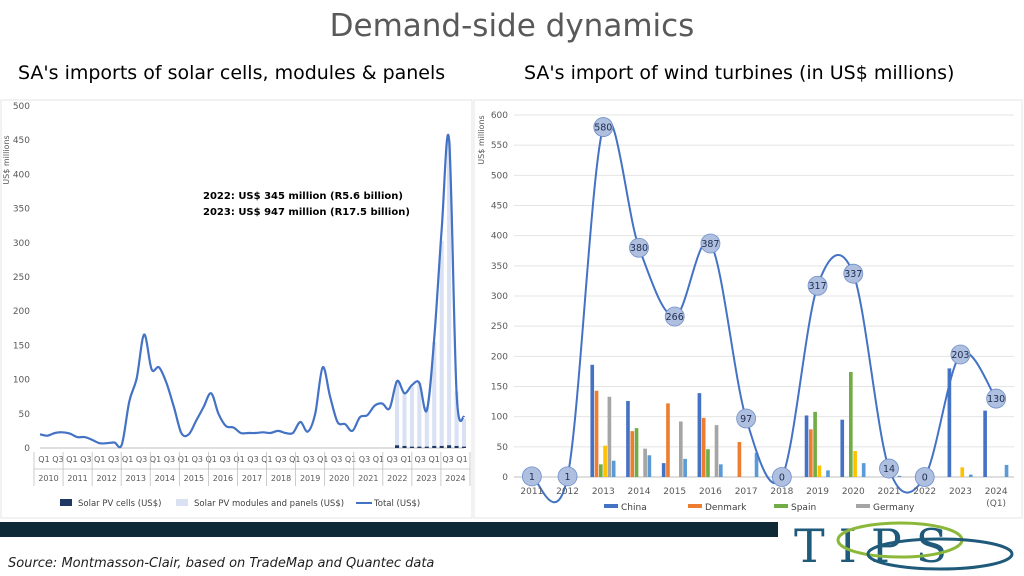  Describe the element at coordinates (499, 327) in the screenshot. I see `wind-y-tick-label: 250` at that location.